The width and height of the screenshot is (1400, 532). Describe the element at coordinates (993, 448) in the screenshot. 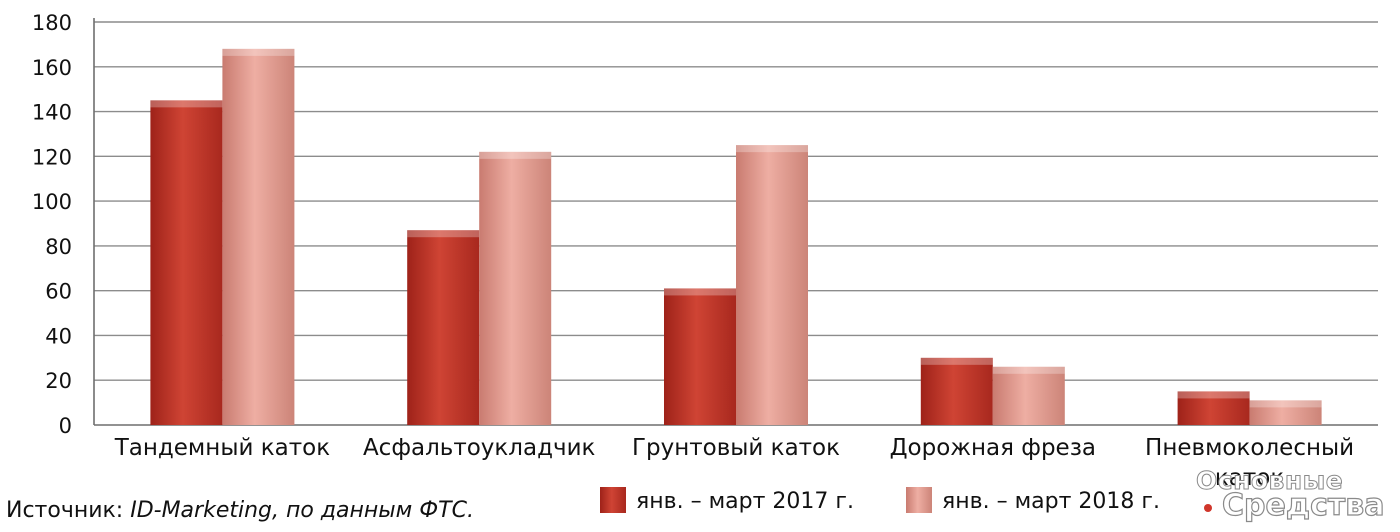

I see `category-label: Дорожная фреза` at that location.